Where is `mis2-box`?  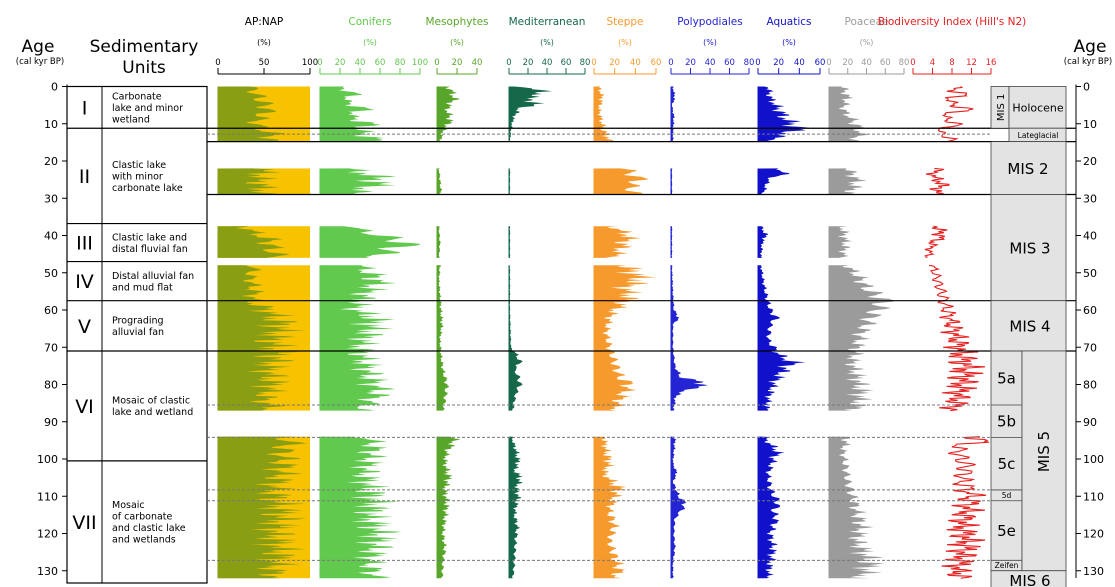
mis2-box is located at coordinates (1028, 168).